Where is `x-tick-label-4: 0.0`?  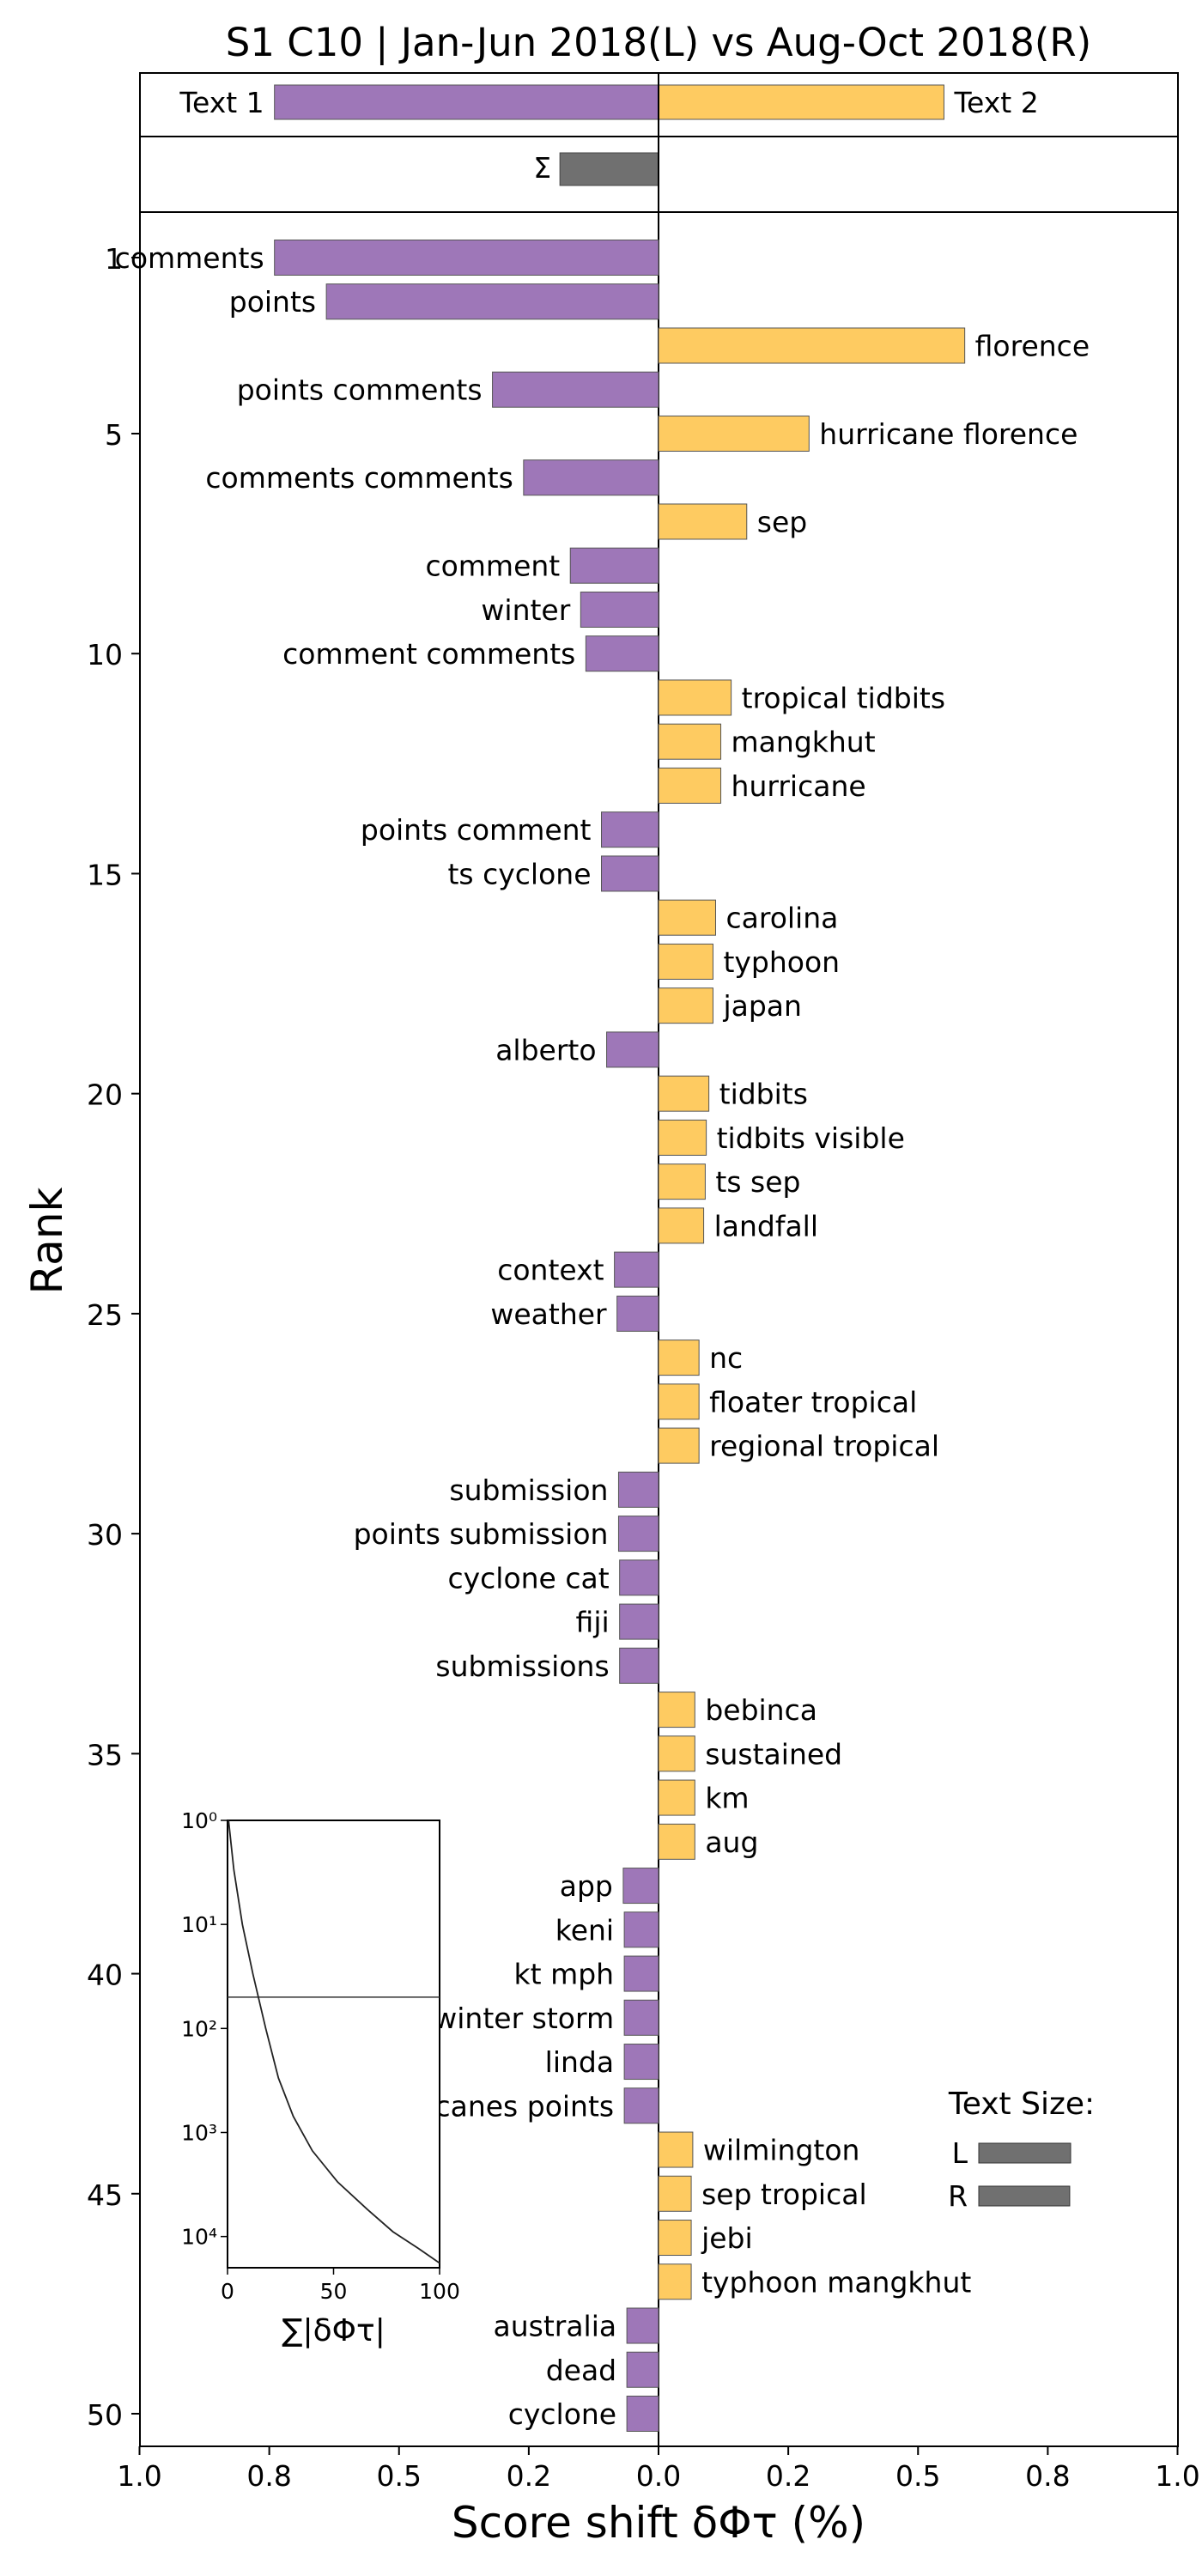
x-tick-label-4: 0.0 is located at coordinates (658, 2476).